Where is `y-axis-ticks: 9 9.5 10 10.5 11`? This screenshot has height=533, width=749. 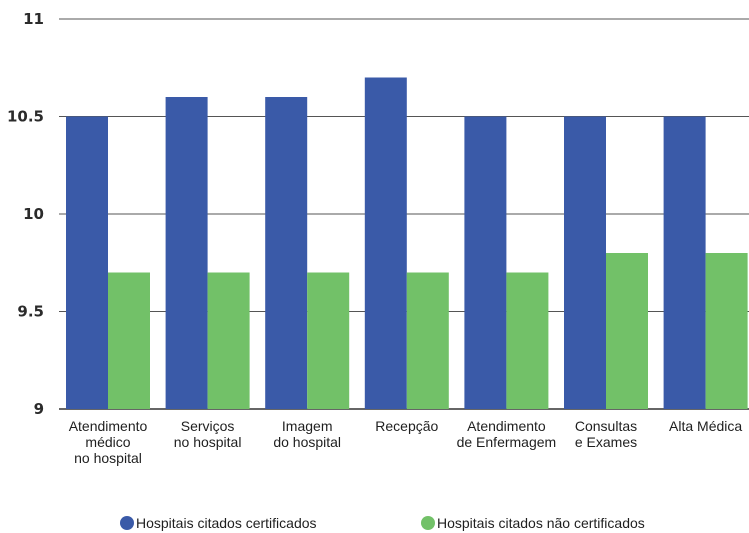
y-axis-ticks: 9 9.5 10 10.5 11 is located at coordinates (25, 214).